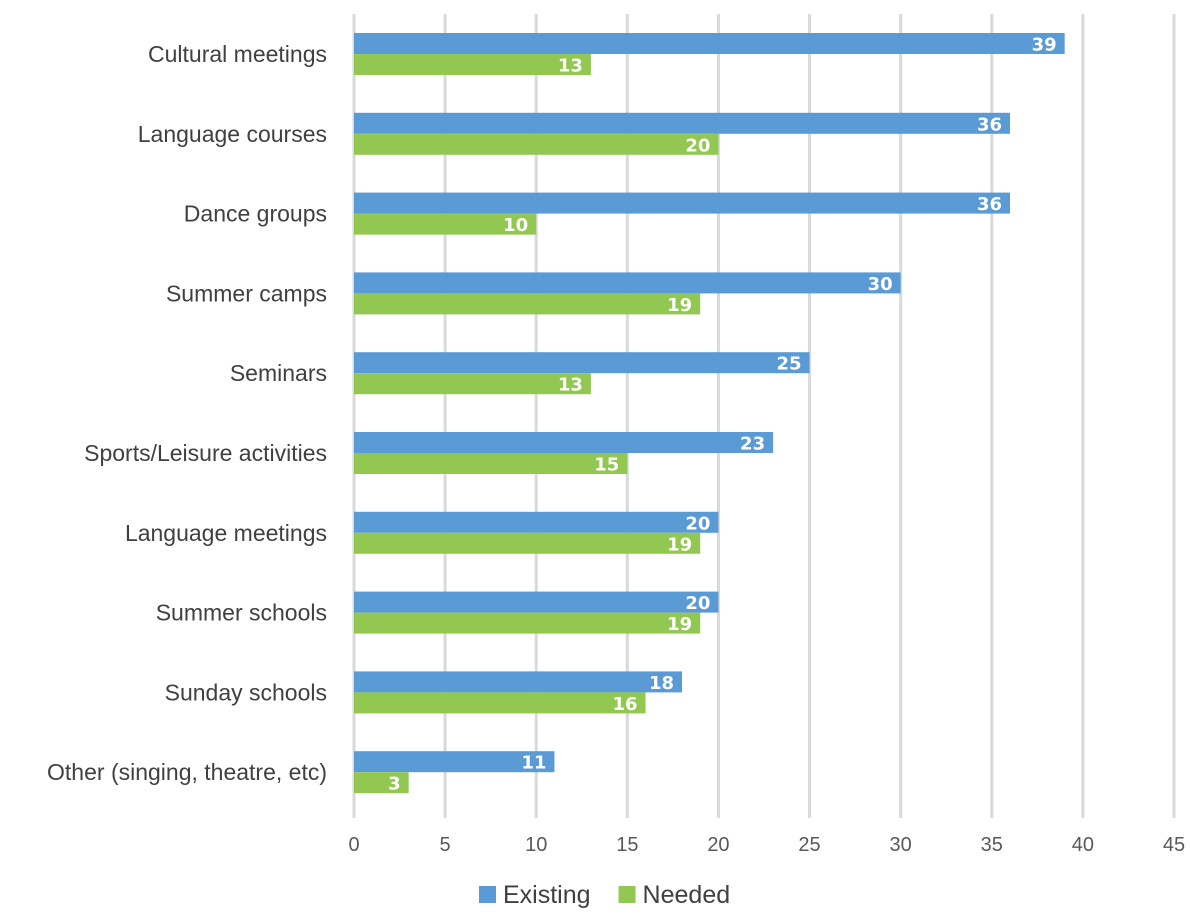 The width and height of the screenshot is (1190, 915). Describe the element at coordinates (809, 845) in the screenshot. I see `x-tick-label-25: 25` at that location.